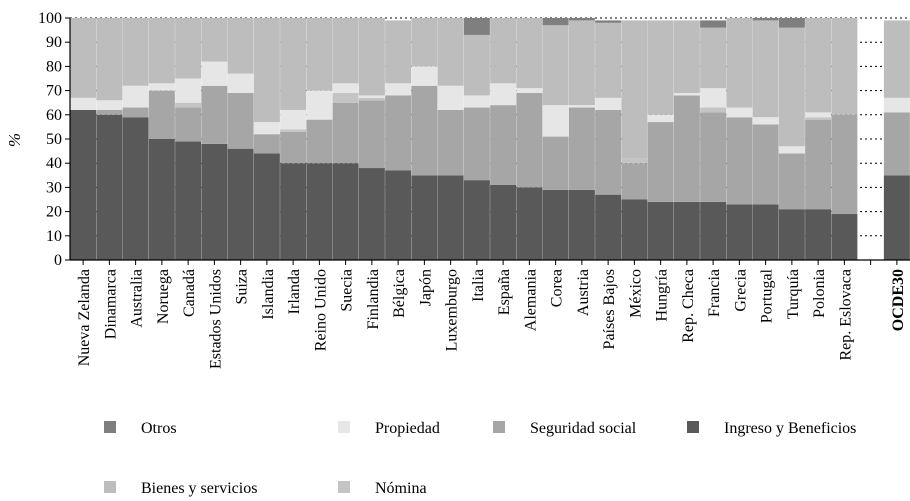 The width and height of the screenshot is (910, 501). Describe the element at coordinates (557, 288) in the screenshot. I see `x-tick-label: Corea` at that location.